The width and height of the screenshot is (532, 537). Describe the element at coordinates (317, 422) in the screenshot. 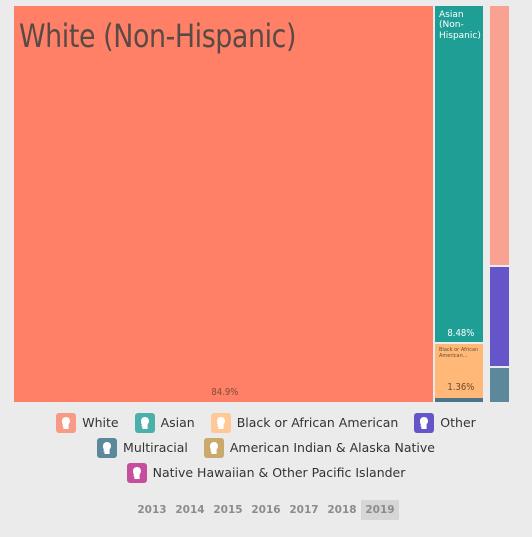

I see `legend-label-black: Black or African American` at that location.